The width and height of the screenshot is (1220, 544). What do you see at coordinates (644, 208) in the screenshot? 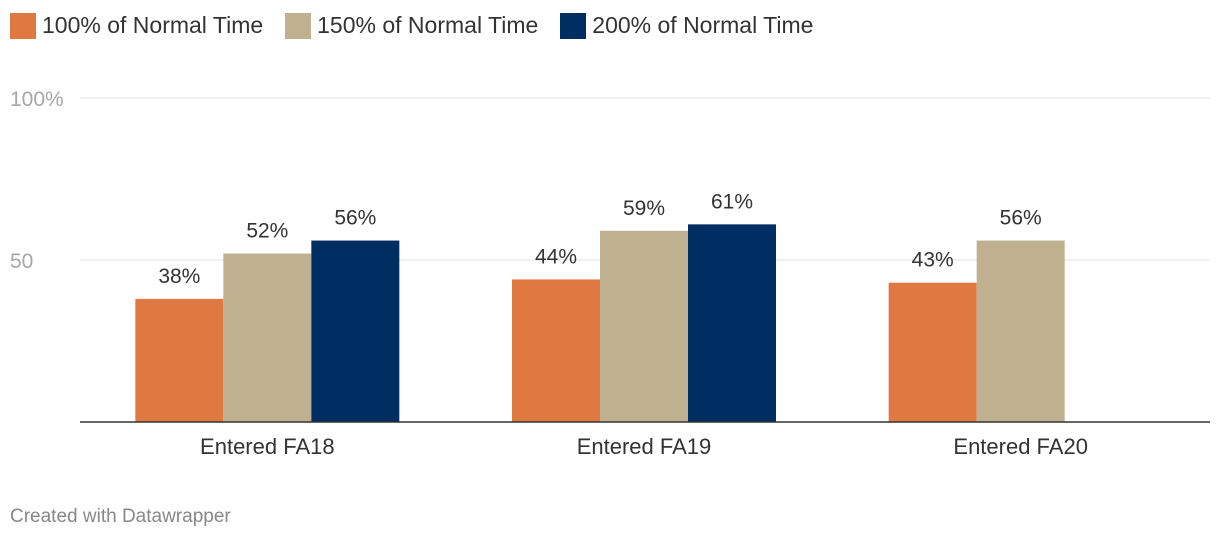
I see `data-label: 59%` at bounding box center [644, 208].